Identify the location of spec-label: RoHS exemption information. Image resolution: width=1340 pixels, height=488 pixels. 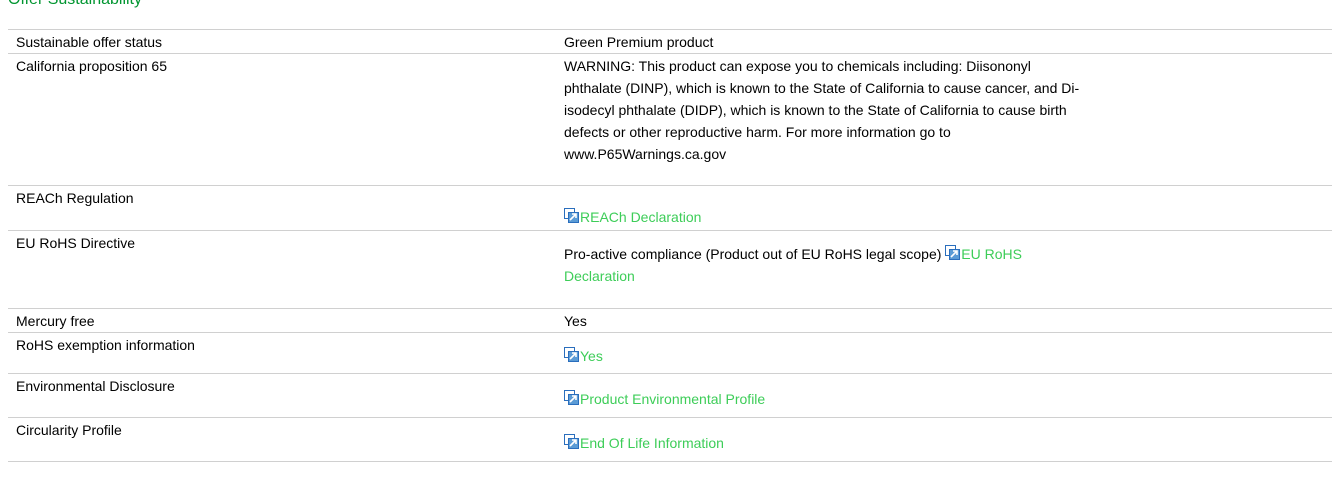
(282, 353).